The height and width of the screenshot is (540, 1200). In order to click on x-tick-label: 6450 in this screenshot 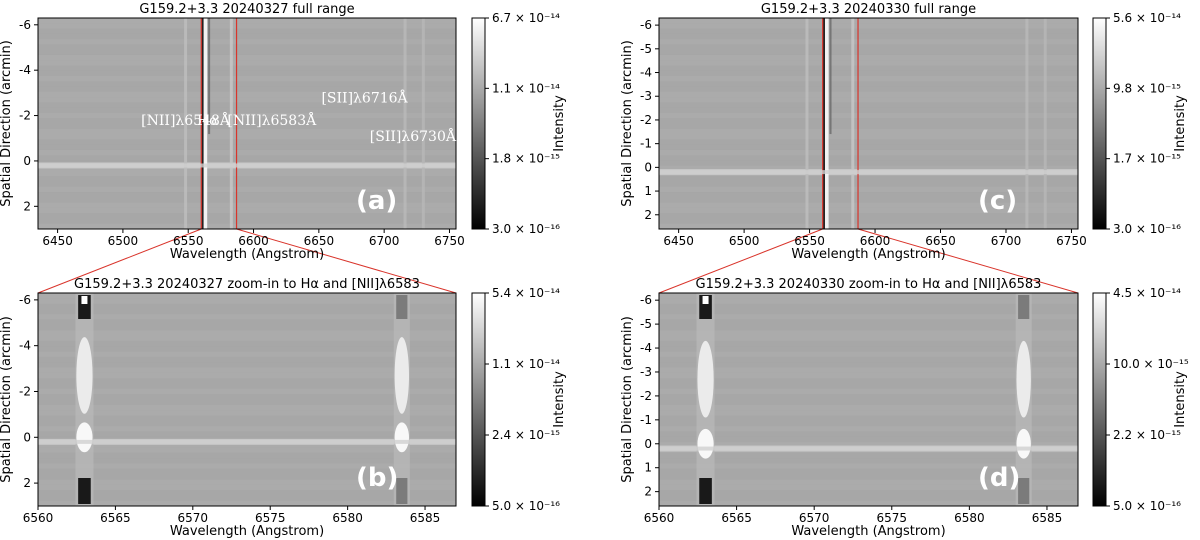, I will do `click(678, 241)`.